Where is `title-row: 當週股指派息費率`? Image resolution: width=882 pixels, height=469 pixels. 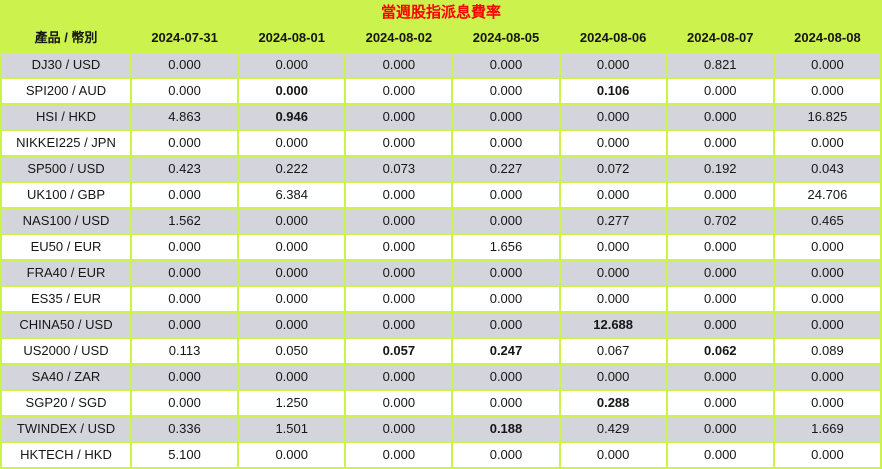
title-row: 當週股指派息費率 is located at coordinates (441, 13).